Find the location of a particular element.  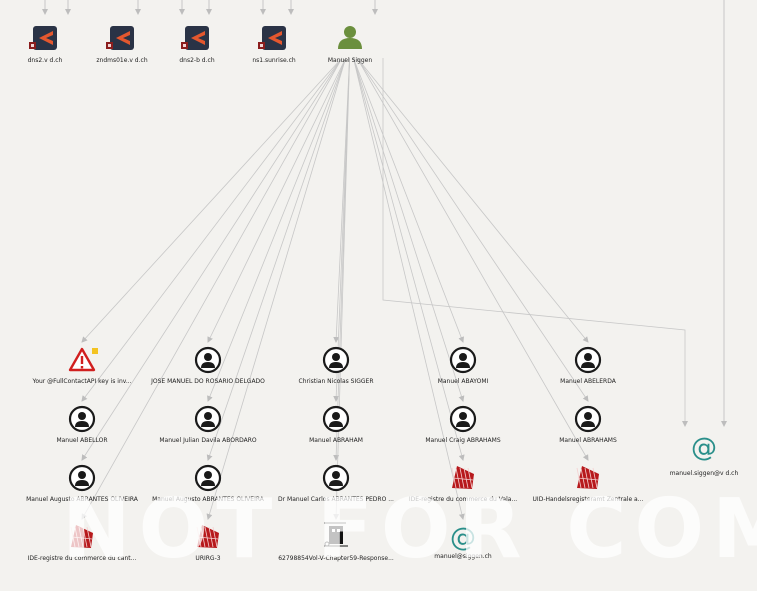

node-label: Manuel ABRAHAMS is located at coordinates (588, 440).